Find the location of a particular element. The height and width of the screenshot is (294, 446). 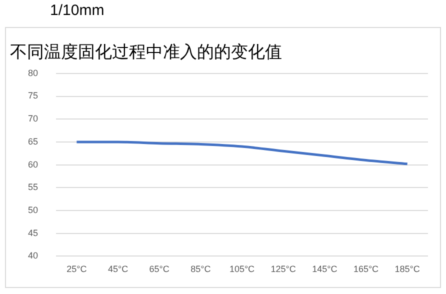

y-tick-label: 40 is located at coordinates (33, 255).